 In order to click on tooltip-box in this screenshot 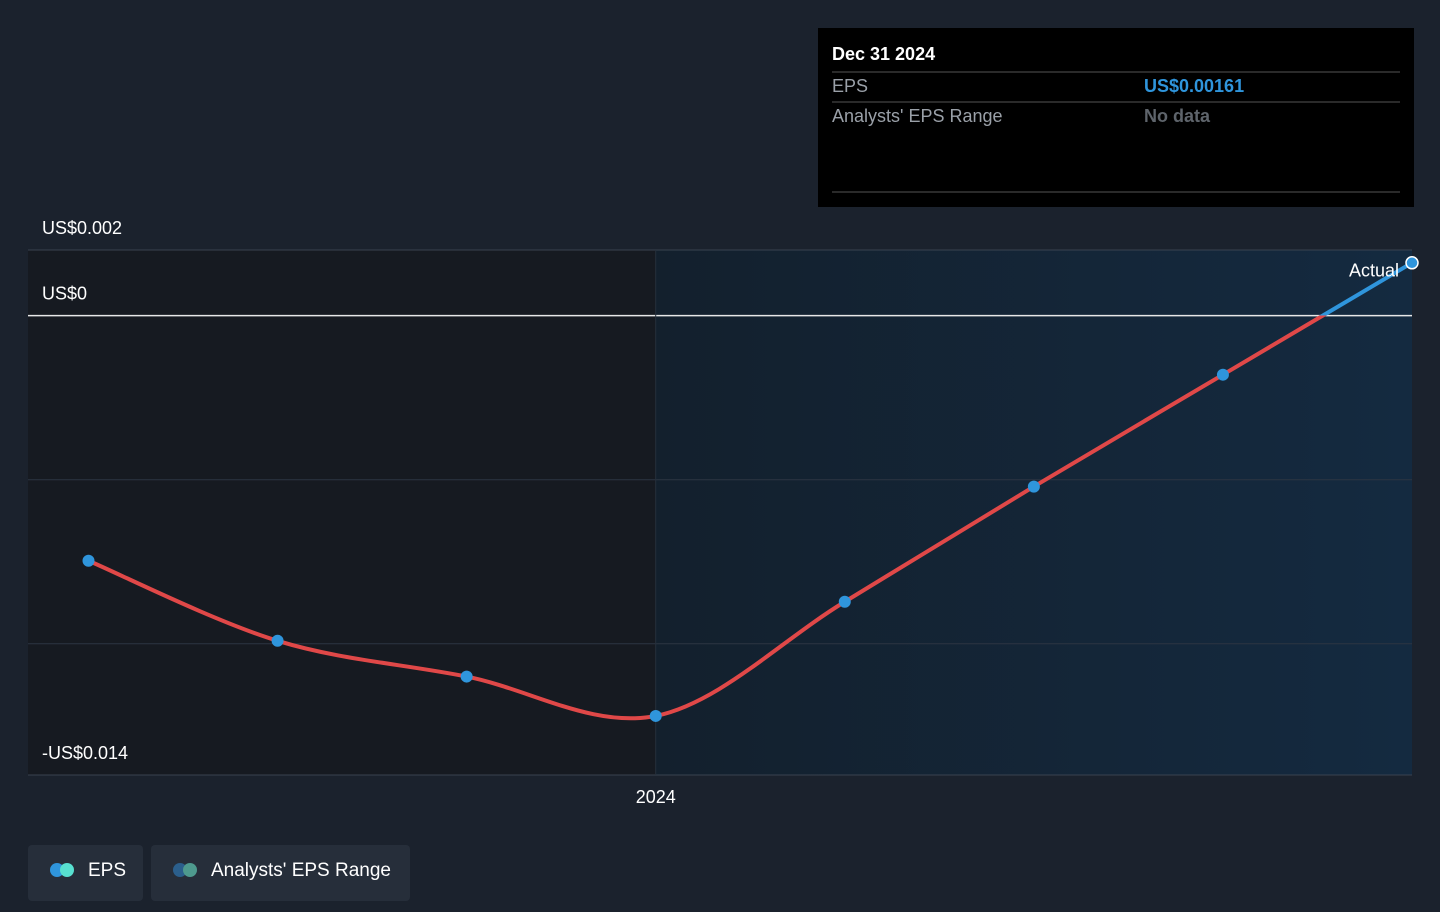, I will do `click(1116, 117)`.